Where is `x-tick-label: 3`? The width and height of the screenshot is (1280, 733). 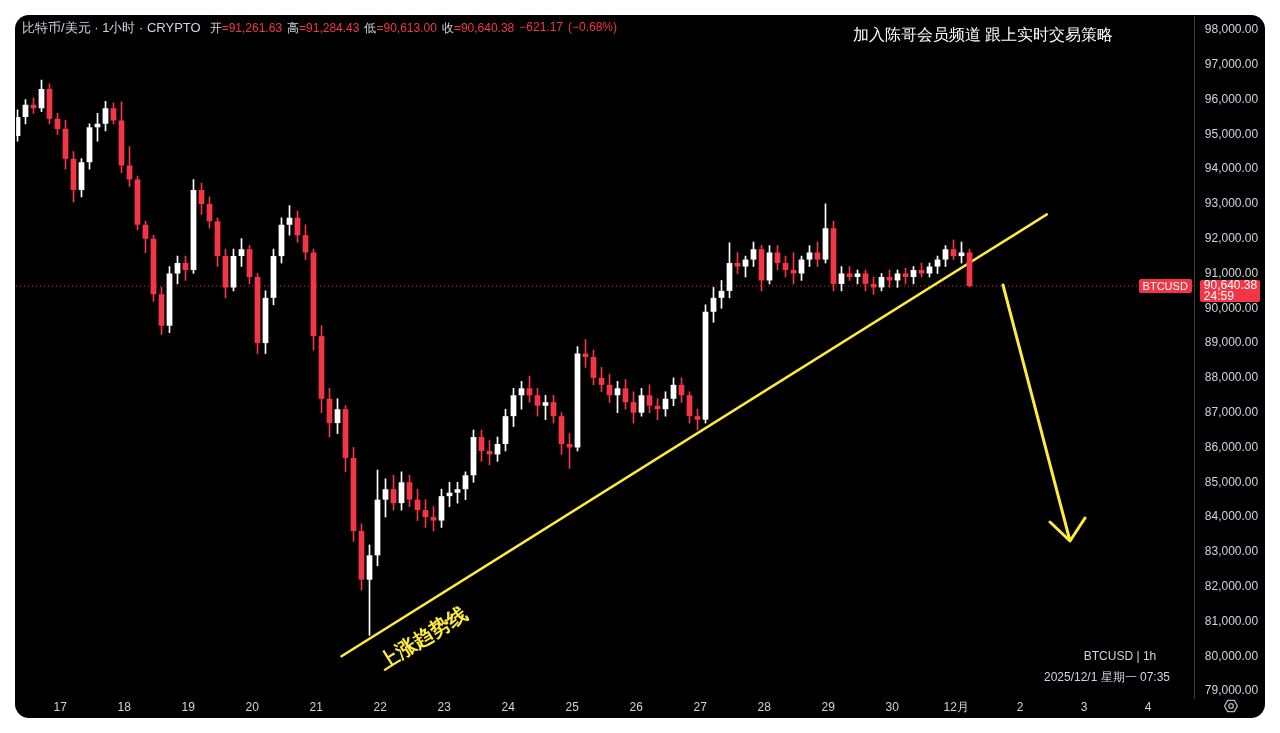
x-tick-label: 3 is located at coordinates (1084, 706).